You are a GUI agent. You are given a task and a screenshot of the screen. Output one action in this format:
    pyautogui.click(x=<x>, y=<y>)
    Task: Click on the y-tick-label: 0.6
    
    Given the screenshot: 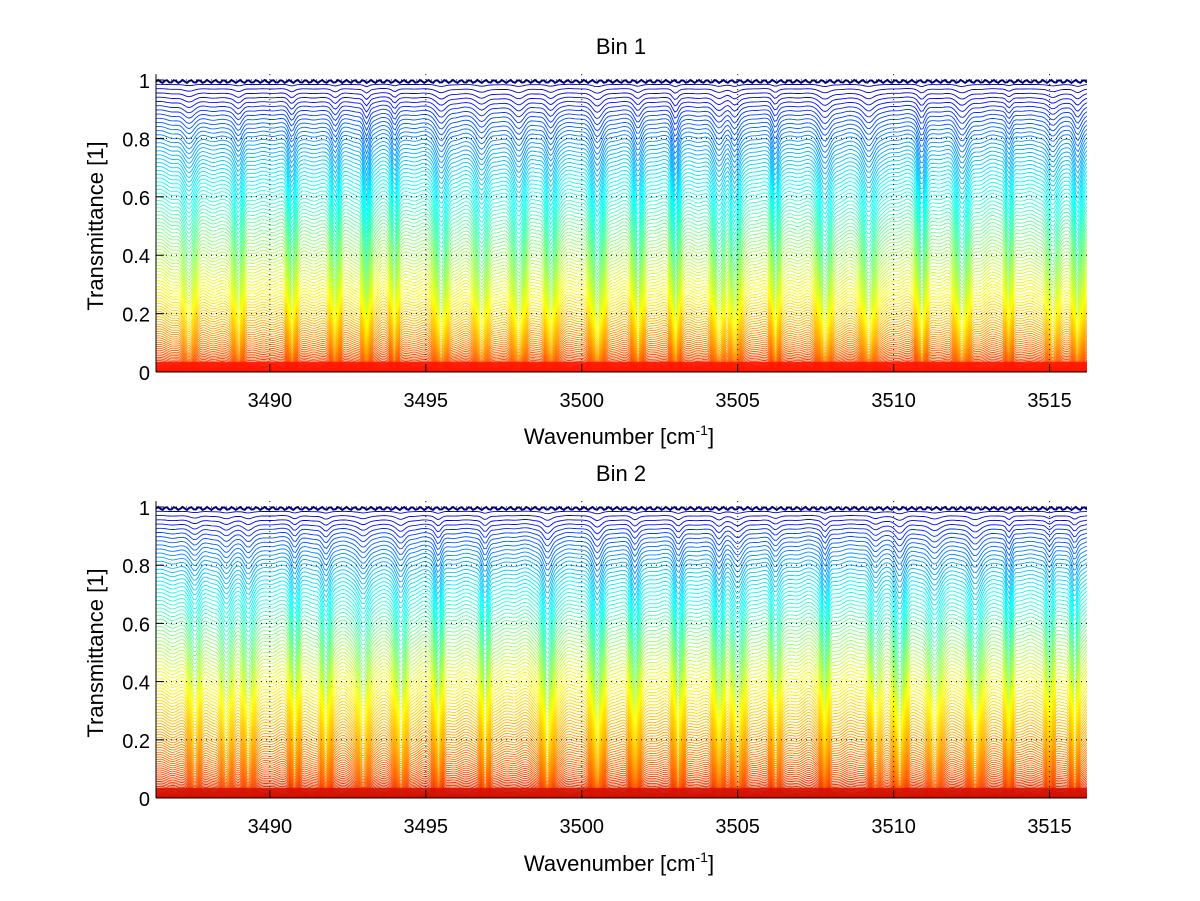 What is the action you would take?
    pyautogui.click(x=136, y=625)
    